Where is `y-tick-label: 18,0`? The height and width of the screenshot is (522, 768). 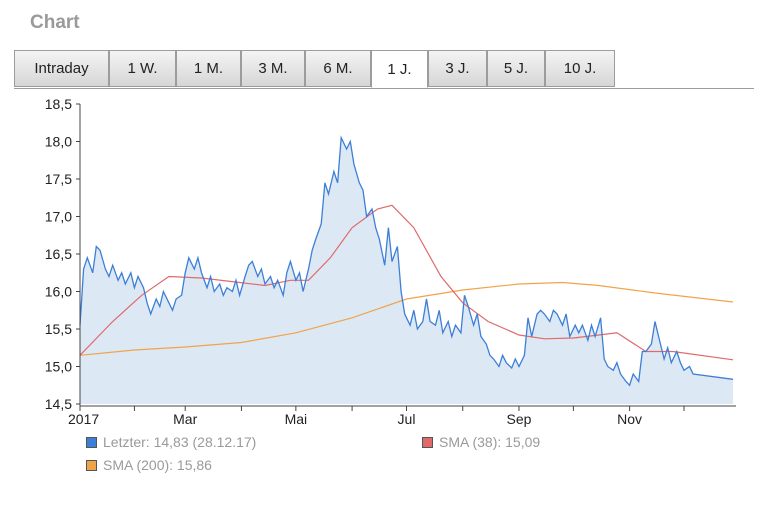 y-tick-label: 18,0 is located at coordinates (58, 142).